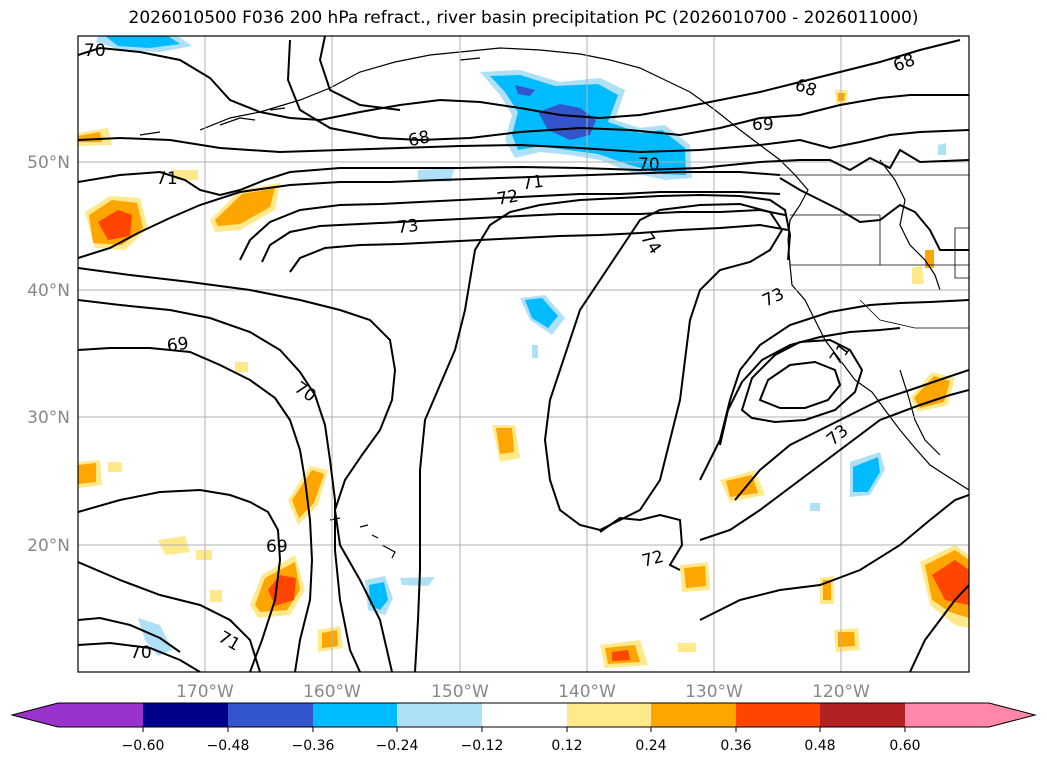 This screenshot has width=1047, height=765. What do you see at coordinates (714, 692) in the screenshot?
I see `lon-label: 130°W` at bounding box center [714, 692].